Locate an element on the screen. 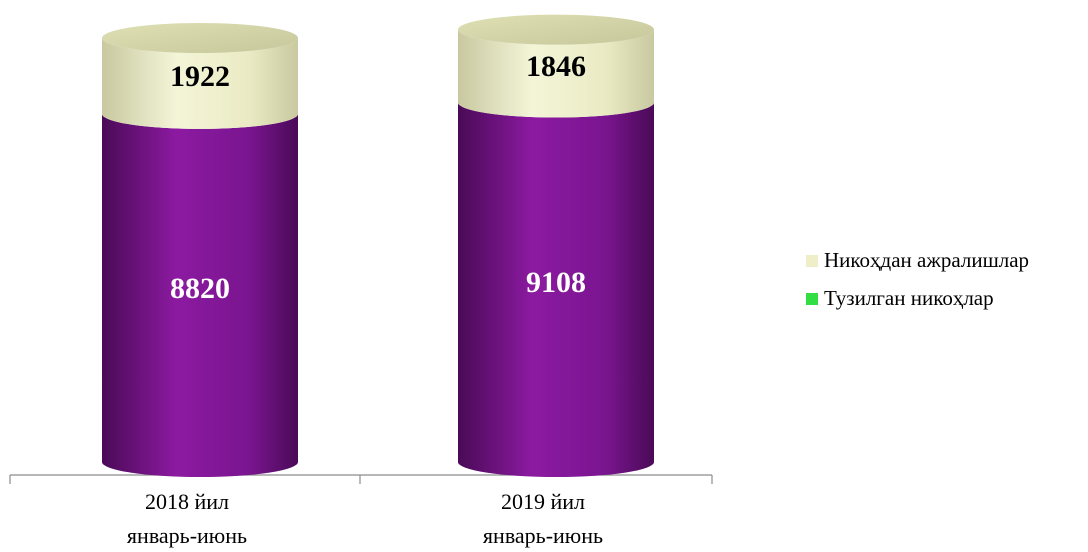  legend-label: Никоҳдан ажралишлар is located at coordinates (926, 260).